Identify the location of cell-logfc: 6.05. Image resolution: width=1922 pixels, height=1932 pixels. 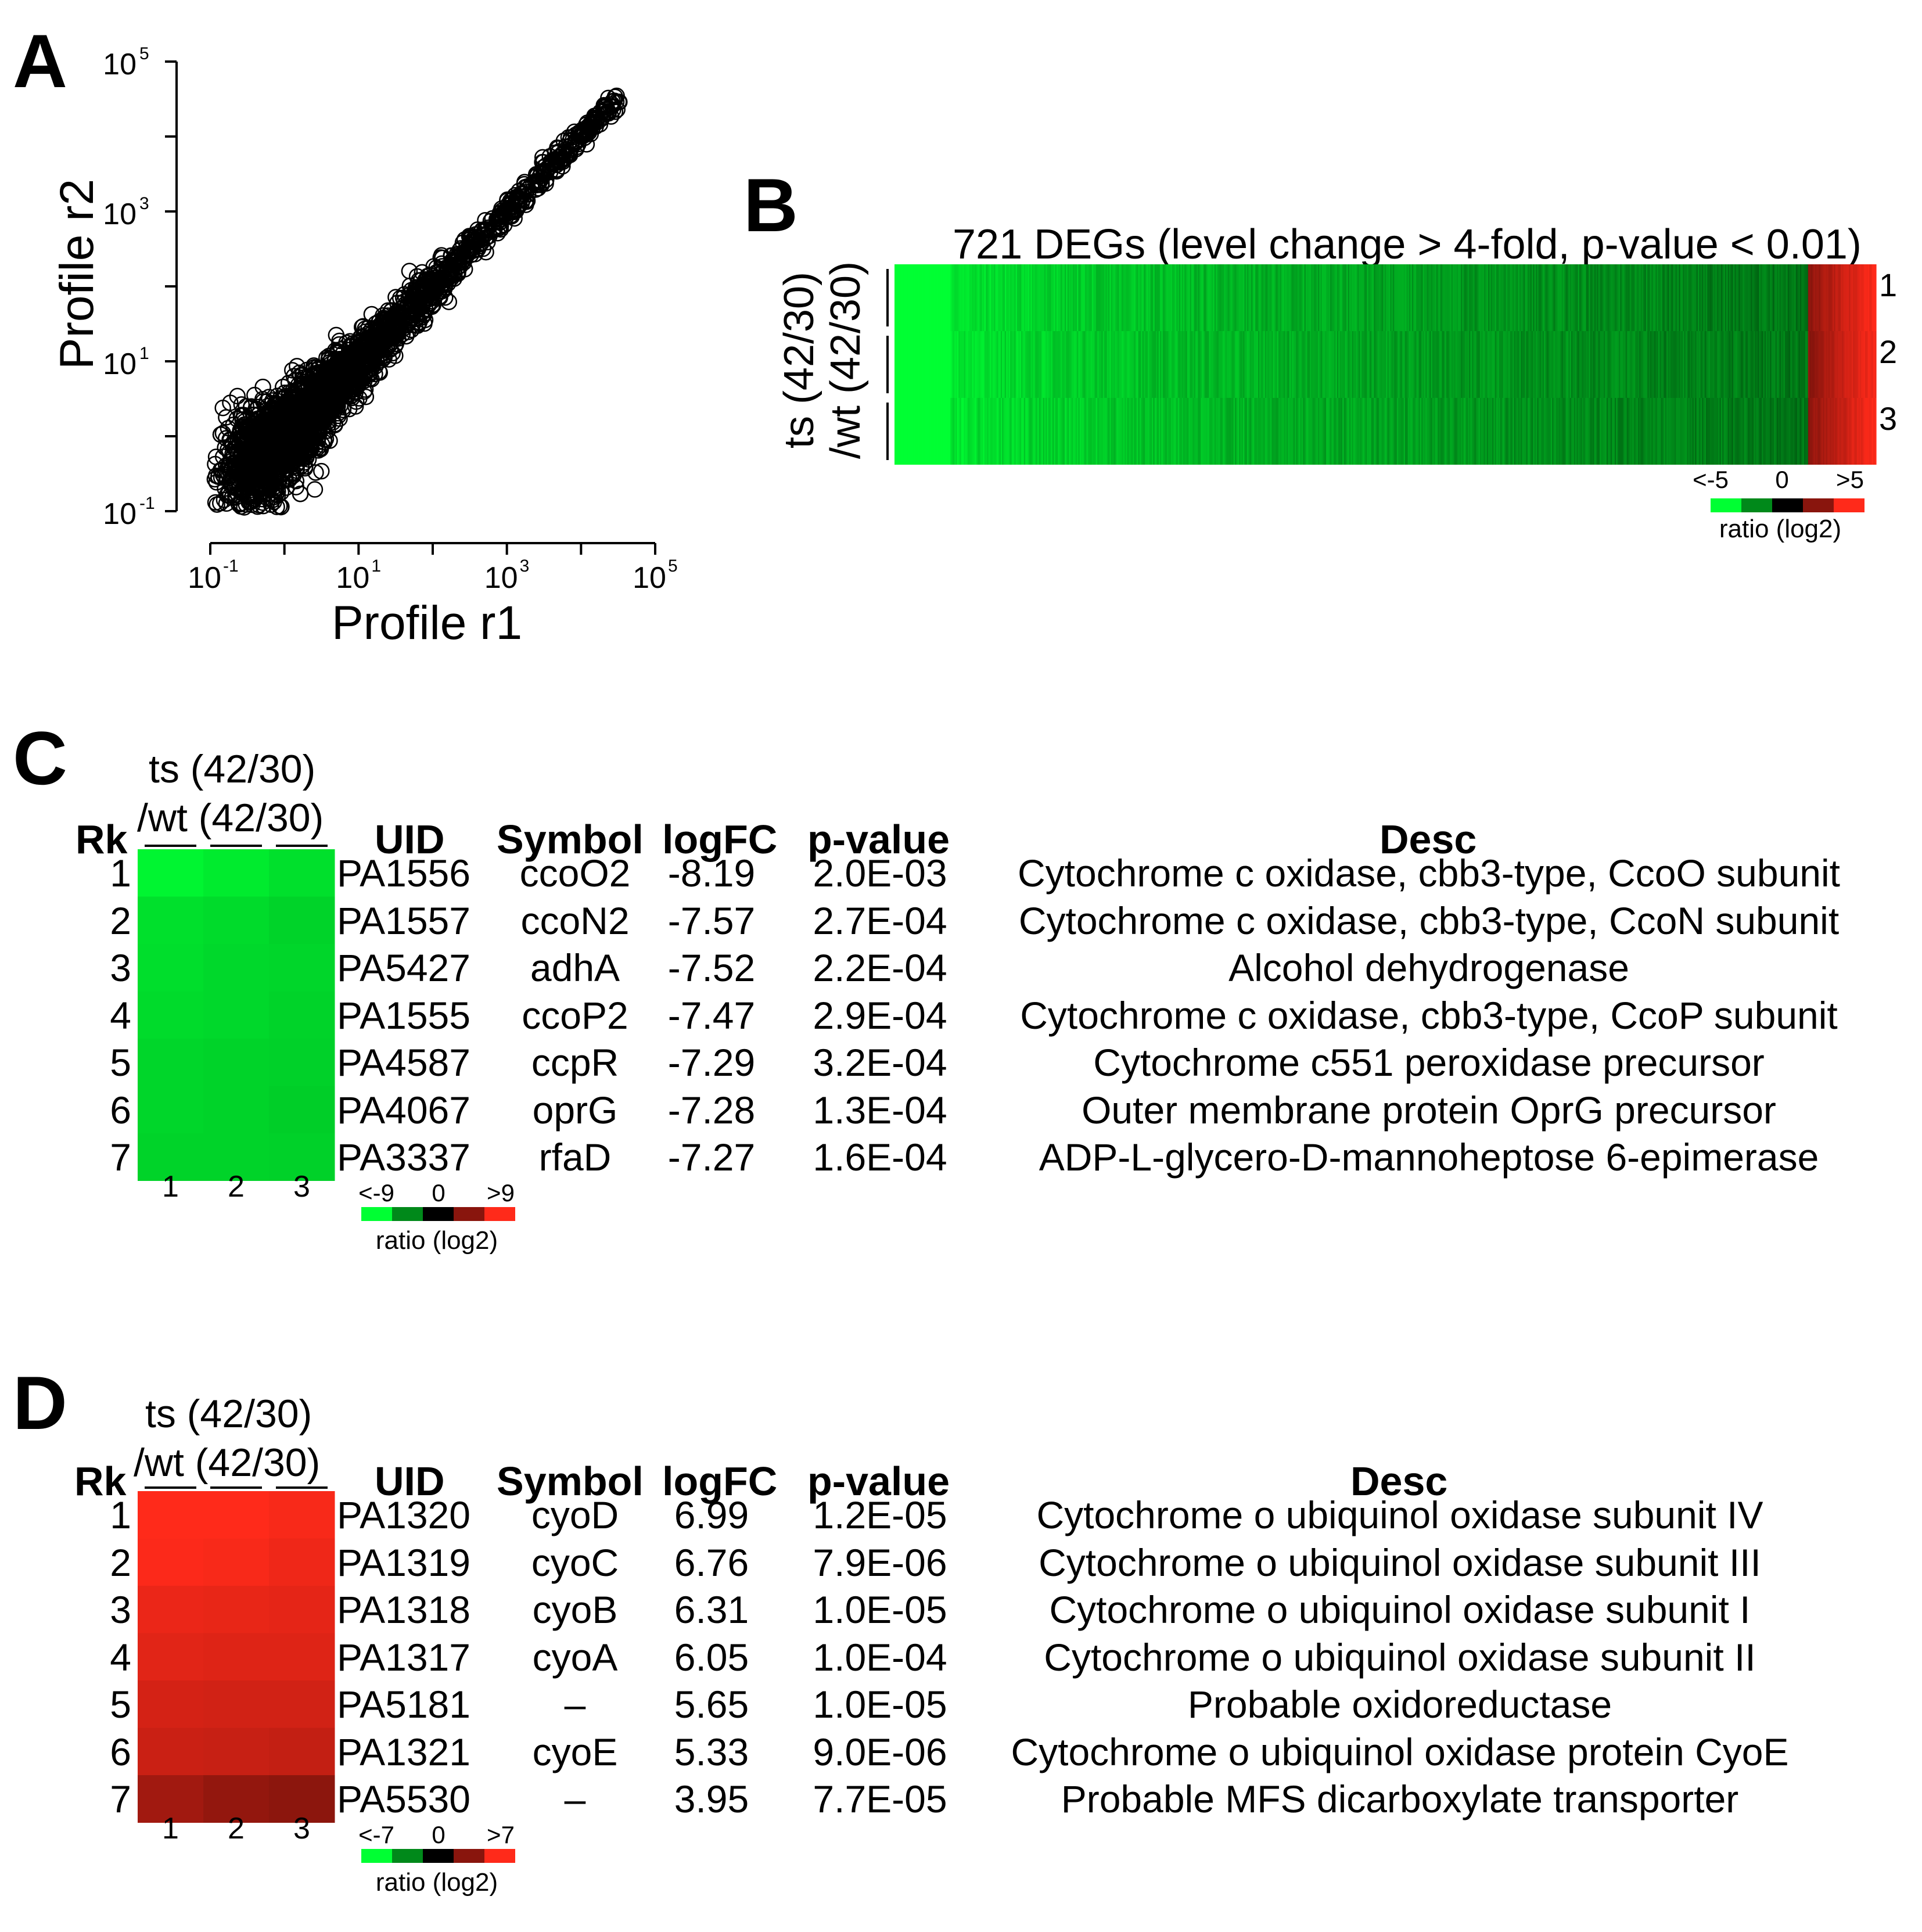
(711, 1657).